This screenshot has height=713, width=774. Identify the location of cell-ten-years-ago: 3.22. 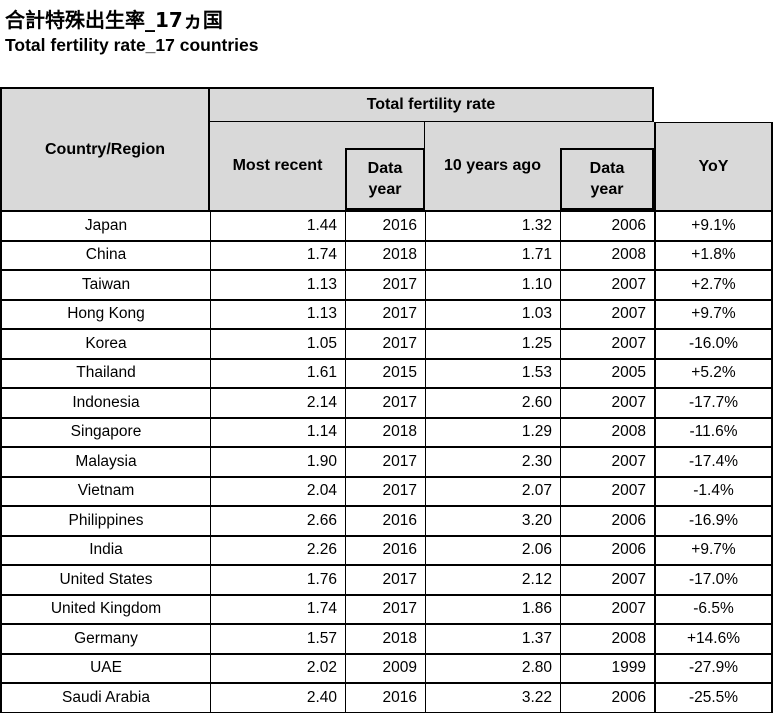
(492, 698).